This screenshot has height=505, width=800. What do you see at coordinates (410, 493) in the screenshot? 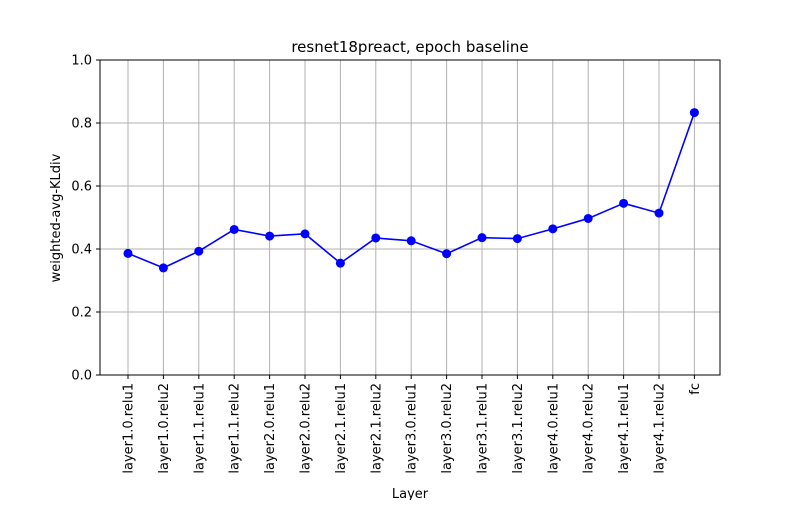
I see `x-axis-label: Layer` at bounding box center [410, 493].